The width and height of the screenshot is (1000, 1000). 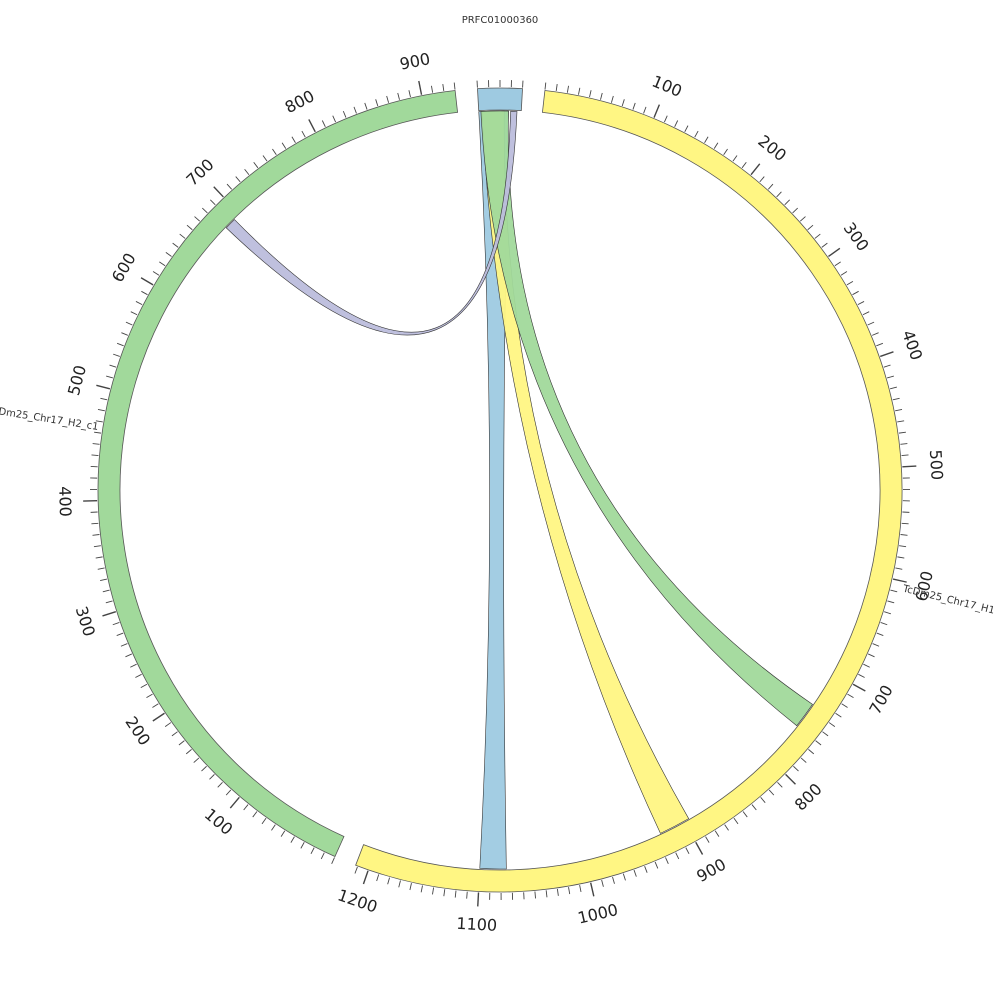 What do you see at coordinates (500, 99) in the screenshot?
I see `segment-prfc01000360` at bounding box center [500, 99].